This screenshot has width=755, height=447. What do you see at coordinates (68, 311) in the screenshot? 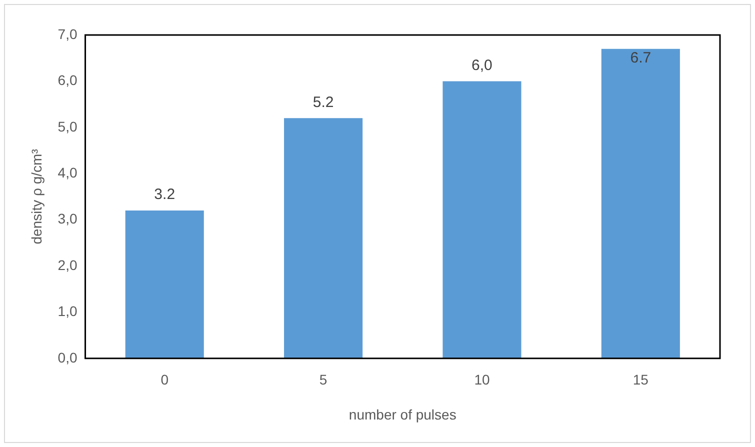
I see `y-tick-label: 1,0` at bounding box center [68, 311].